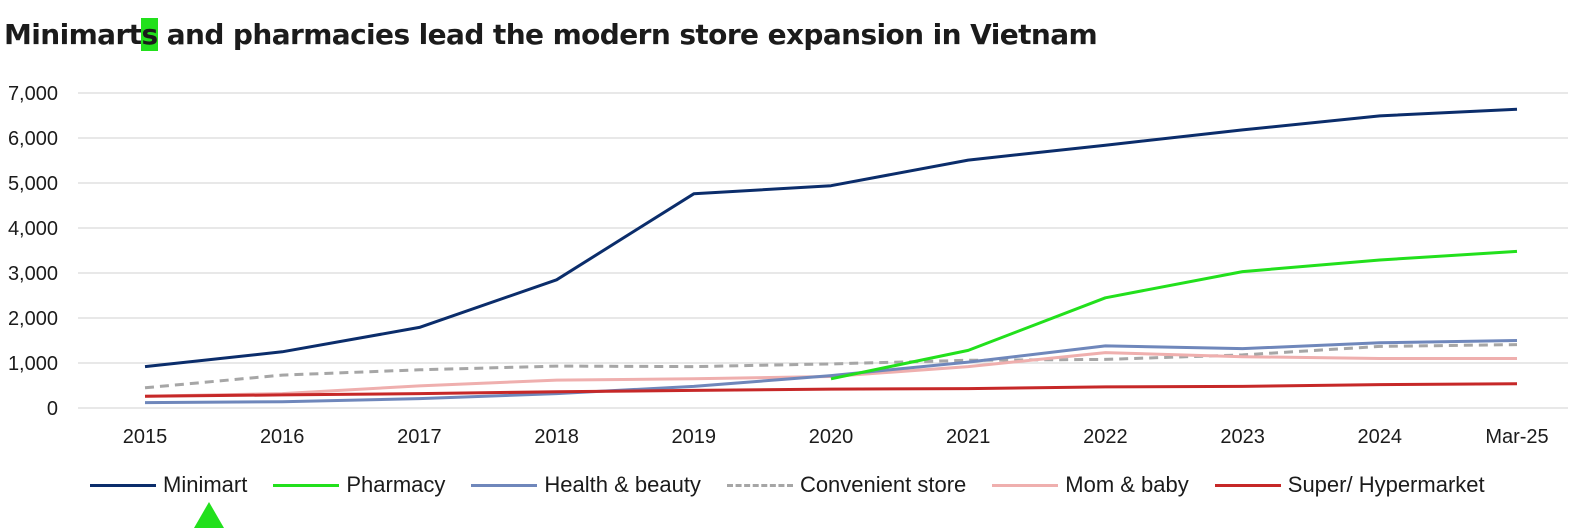 This screenshot has width=1578, height=528. Describe the element at coordinates (205, 484) in the screenshot. I see `legend-label: Minimart` at that location.